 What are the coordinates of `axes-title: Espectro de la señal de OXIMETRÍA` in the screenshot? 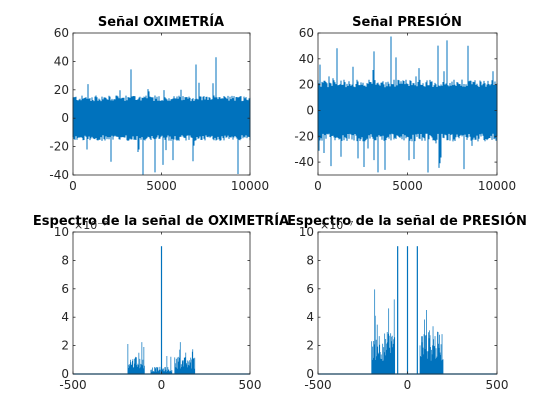 It's located at (161, 221).